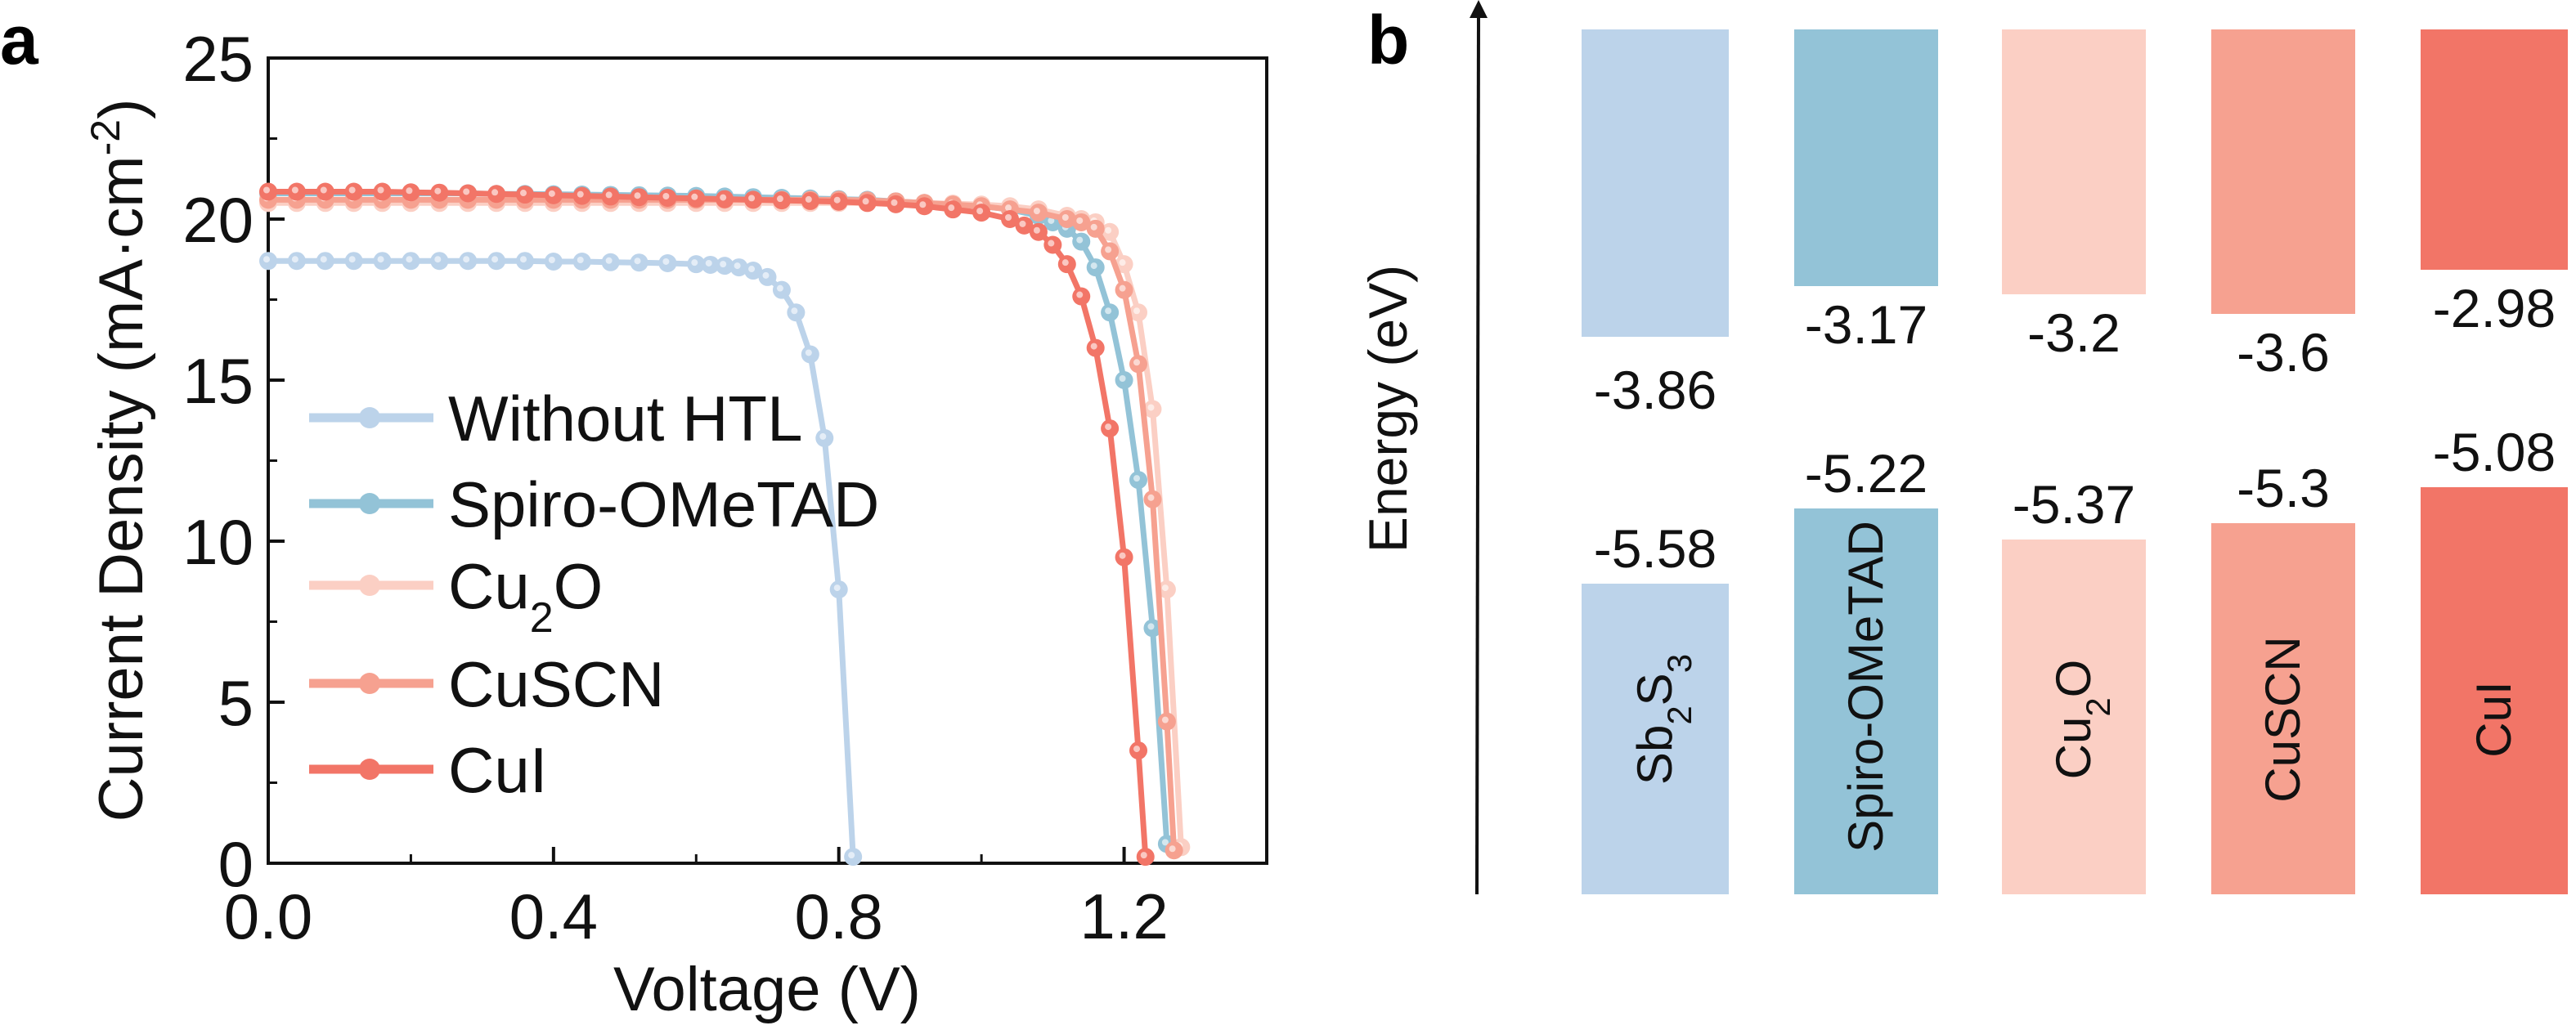 This screenshot has height=1030, width=2576. What do you see at coordinates (2283, 352) in the screenshot?
I see `cb-value: -3.6` at bounding box center [2283, 352].